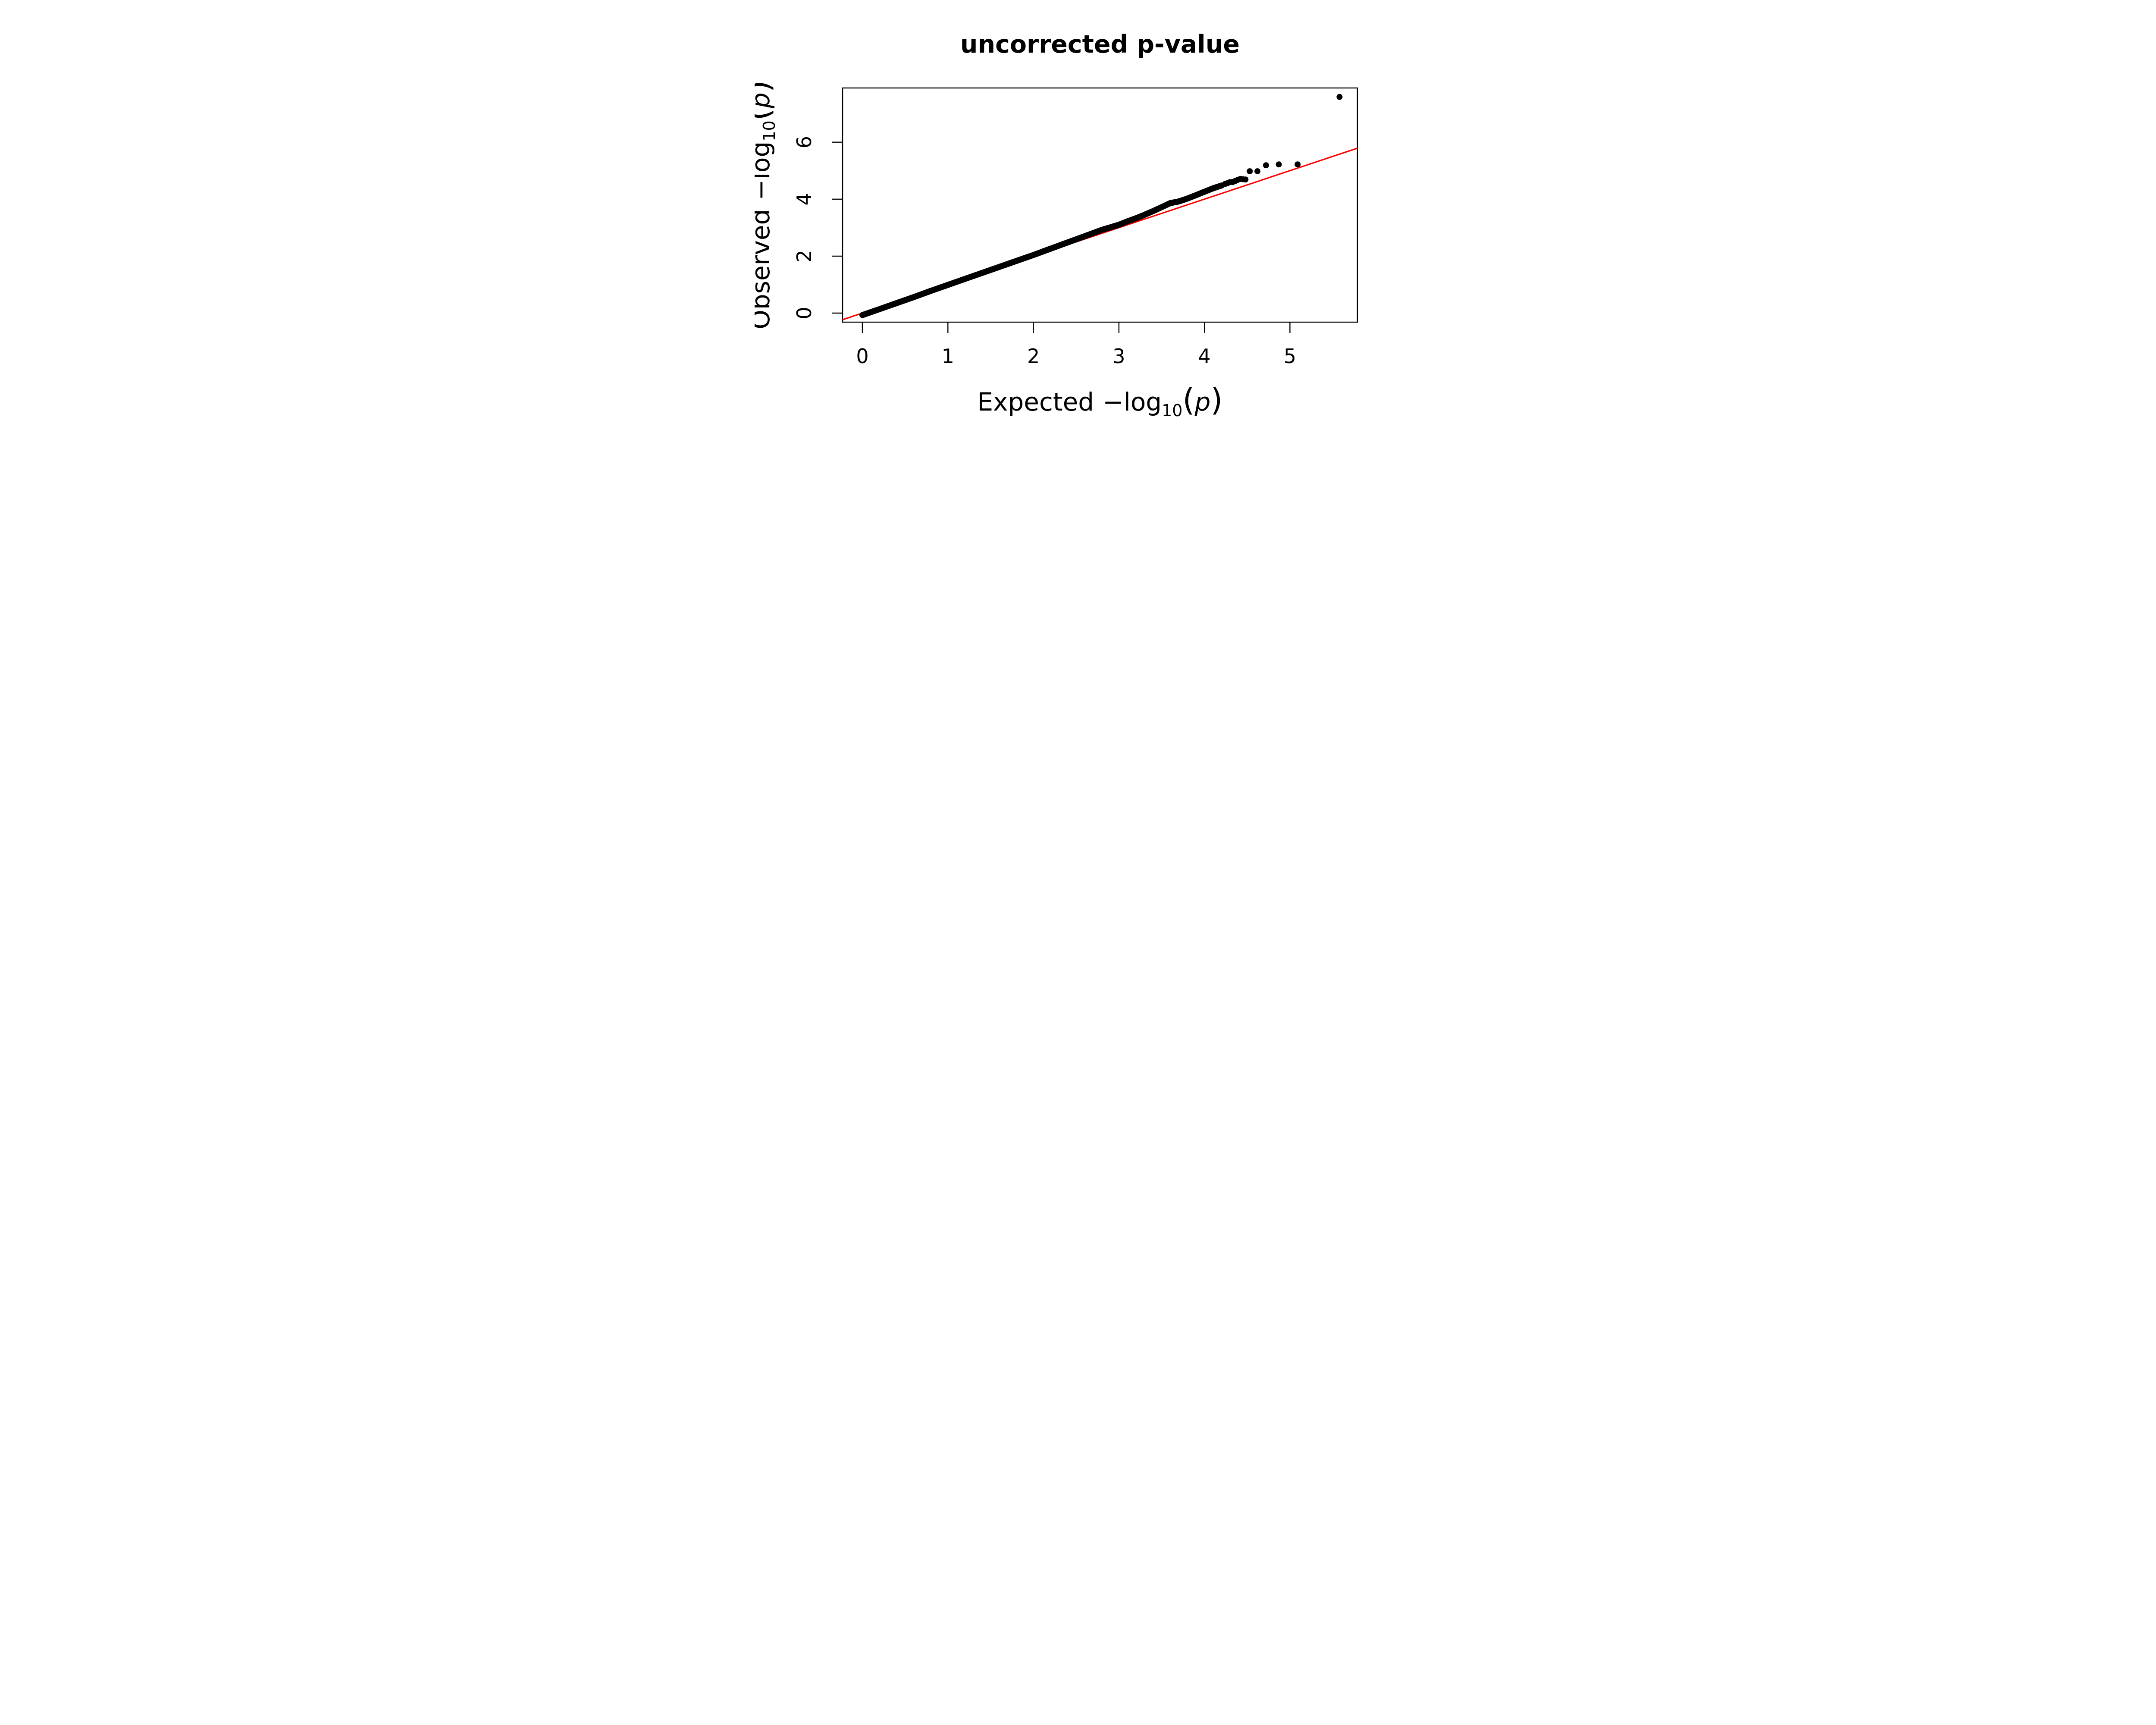  I want to click on dense-point-band, so click(1042, 250).